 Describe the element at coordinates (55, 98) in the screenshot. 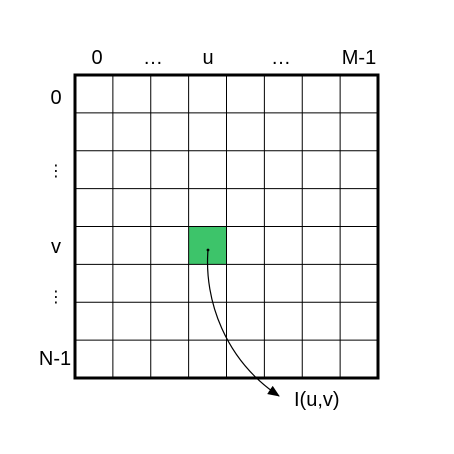

I see `row-label-first: 0` at that location.